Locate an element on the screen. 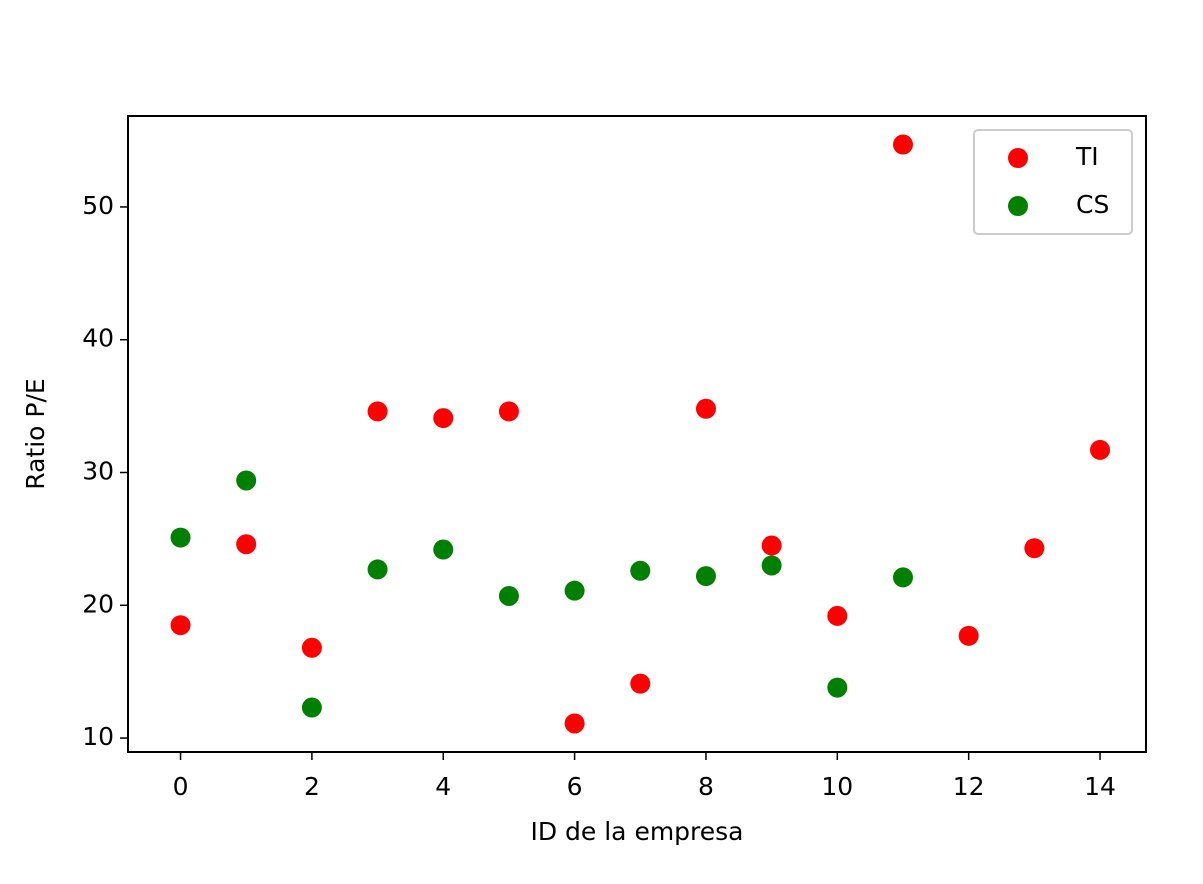 This screenshot has width=1203, height=884. x-tick-label: 4 is located at coordinates (443, 786).